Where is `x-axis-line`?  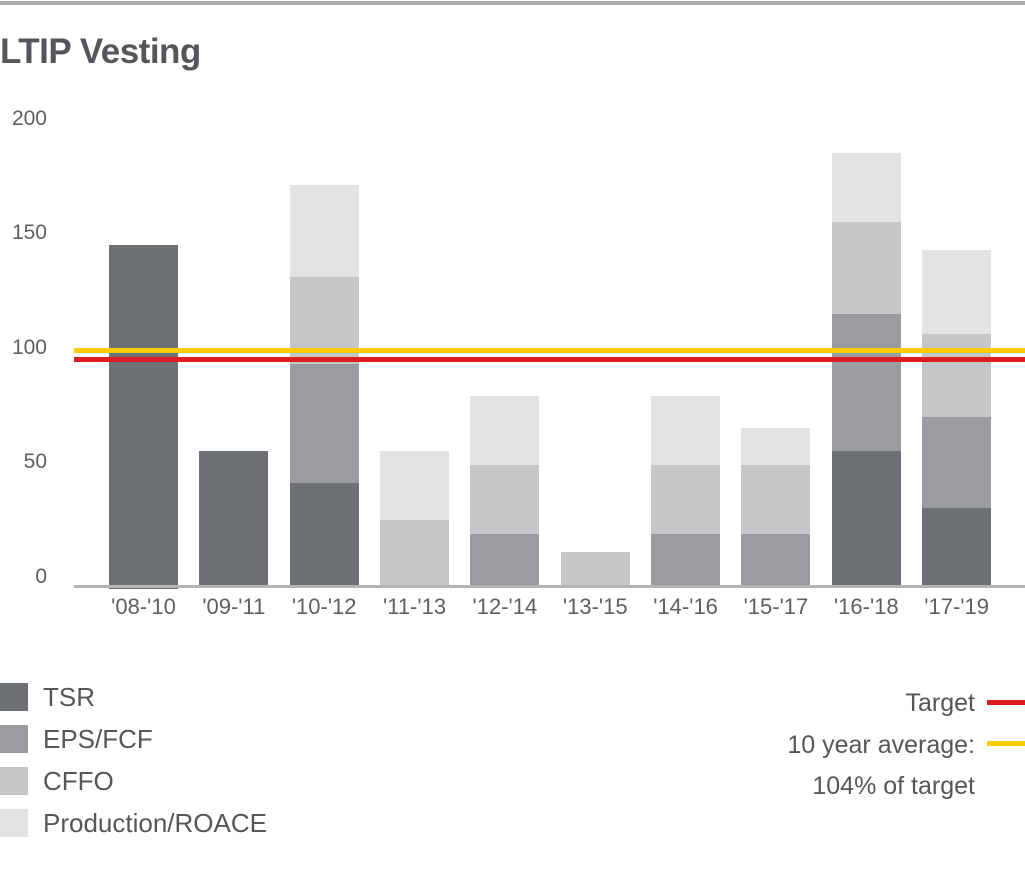
x-axis-line is located at coordinates (549, 586).